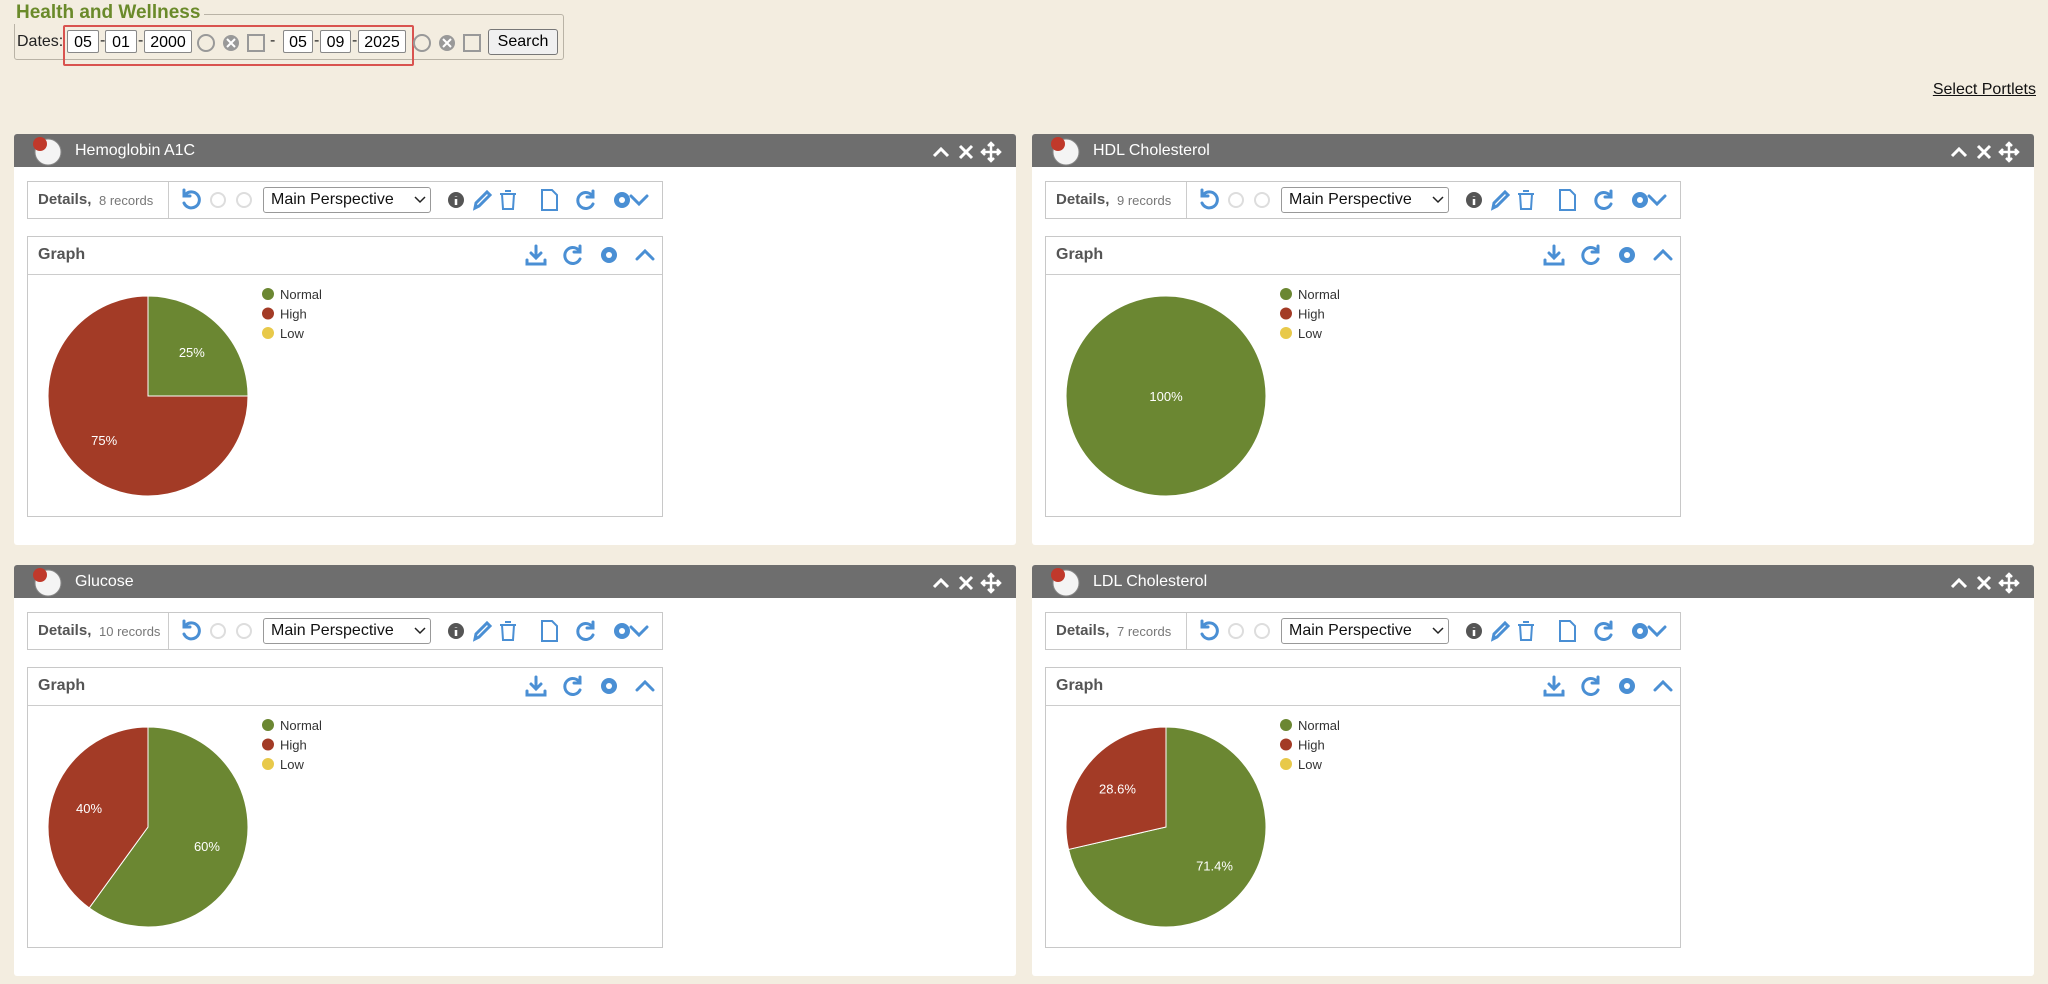 The height and width of the screenshot is (984, 2048). I want to click on start-year: 2000, so click(168, 41).